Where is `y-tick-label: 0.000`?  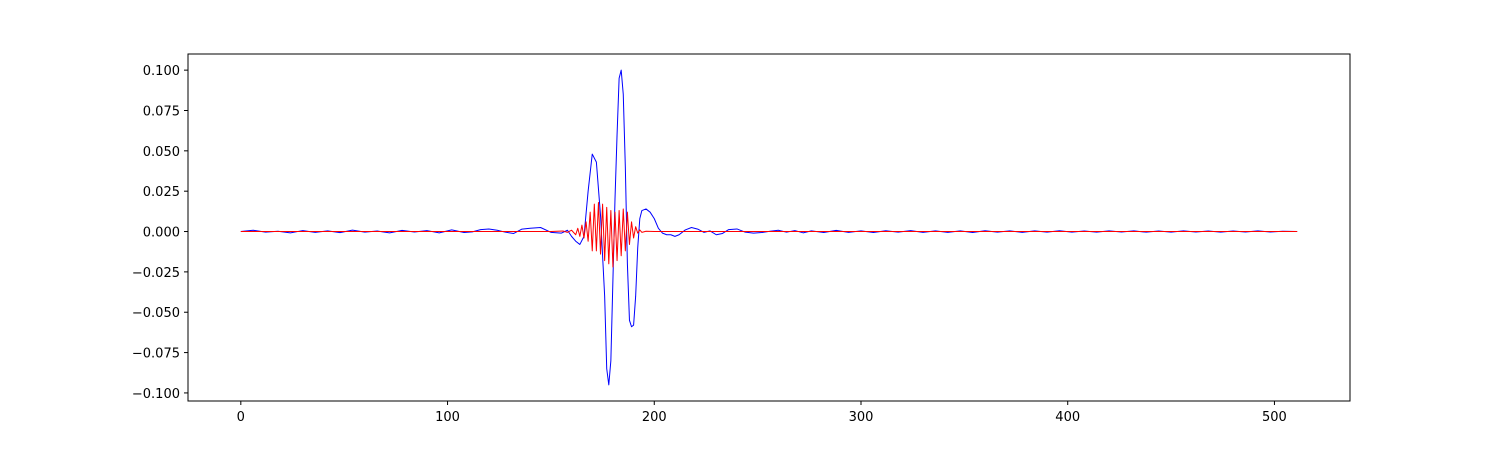
y-tick-label: 0.000 is located at coordinates (161, 233).